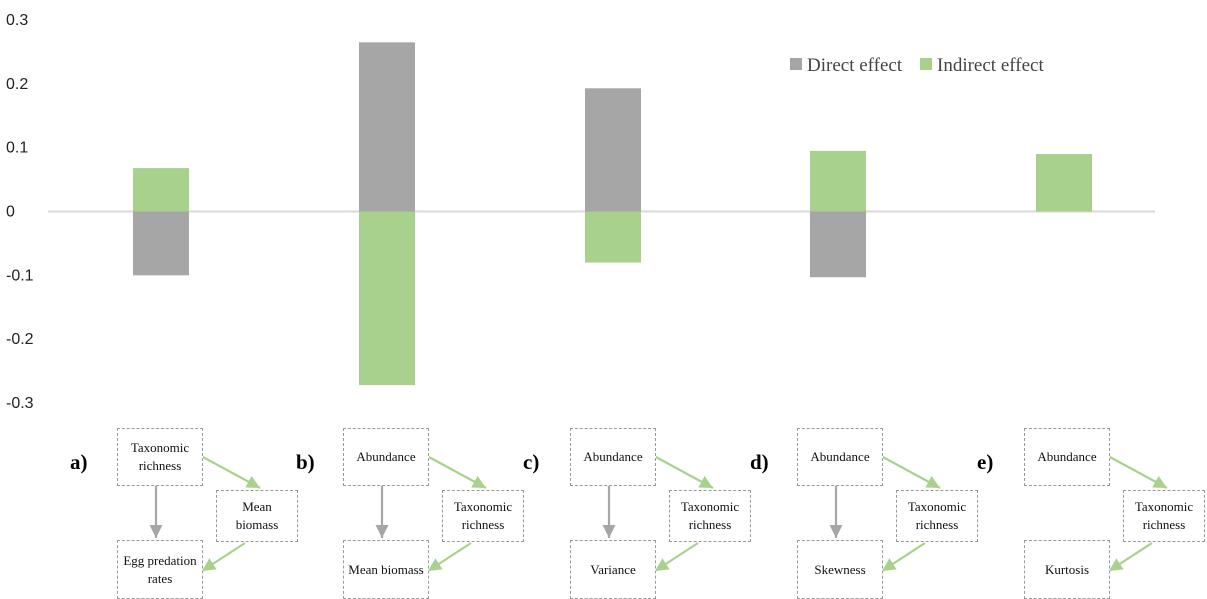  I want to click on y-tick-label: 0.2, so click(17, 84).